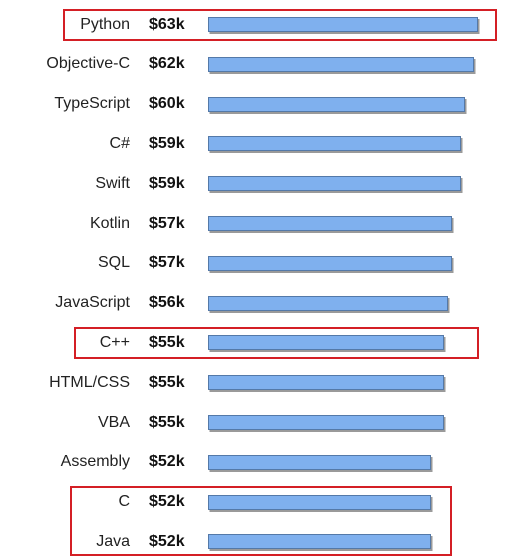 Image resolution: width=515 pixels, height=558 pixels. I want to click on category-label: Swift, so click(112, 183).